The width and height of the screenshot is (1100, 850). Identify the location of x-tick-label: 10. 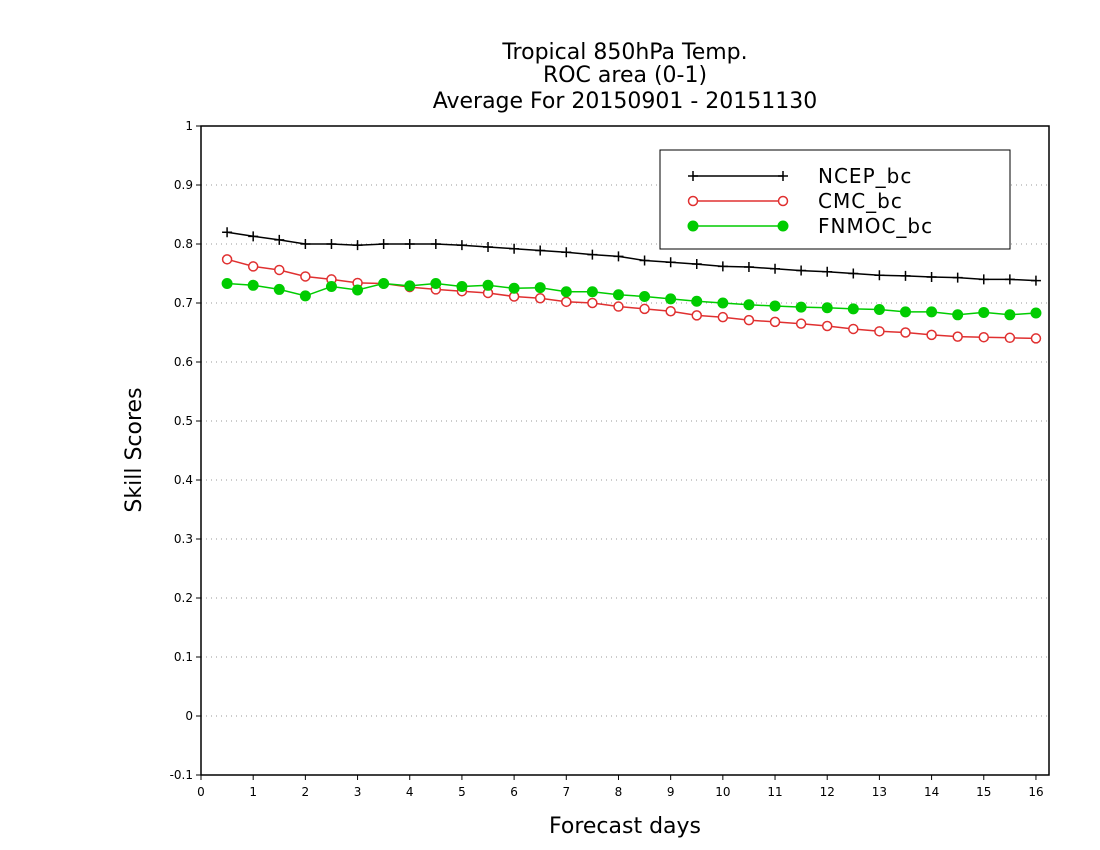
(722, 792).